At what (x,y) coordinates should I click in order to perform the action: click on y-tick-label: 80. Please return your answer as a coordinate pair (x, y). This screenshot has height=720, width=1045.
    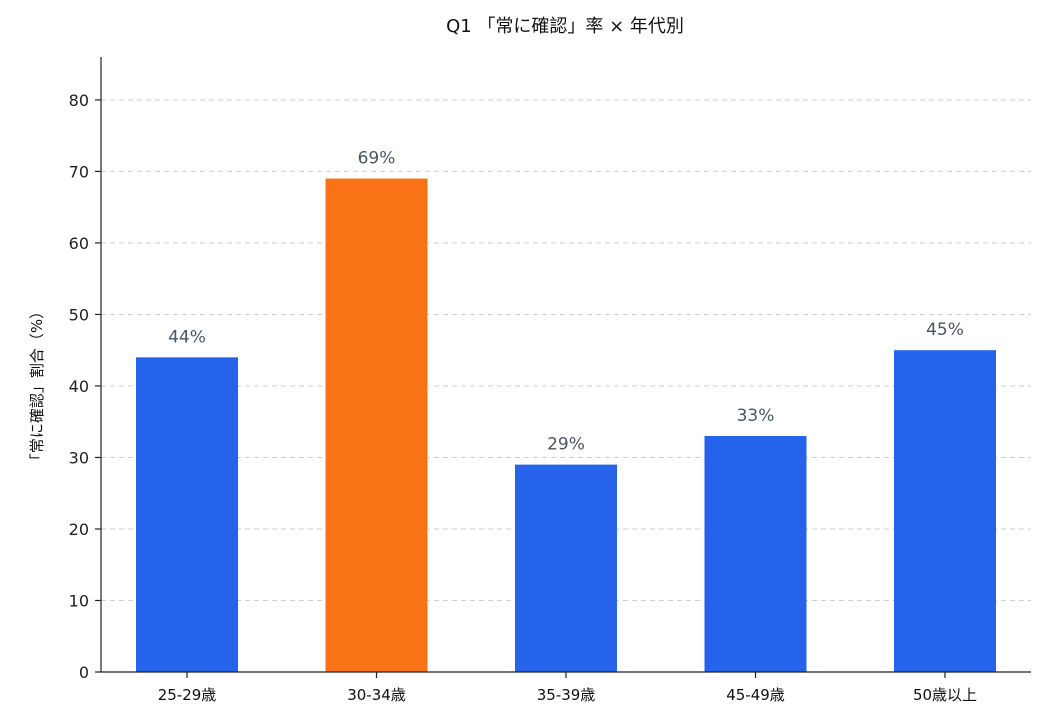
    Looking at the image, I should click on (79, 100).